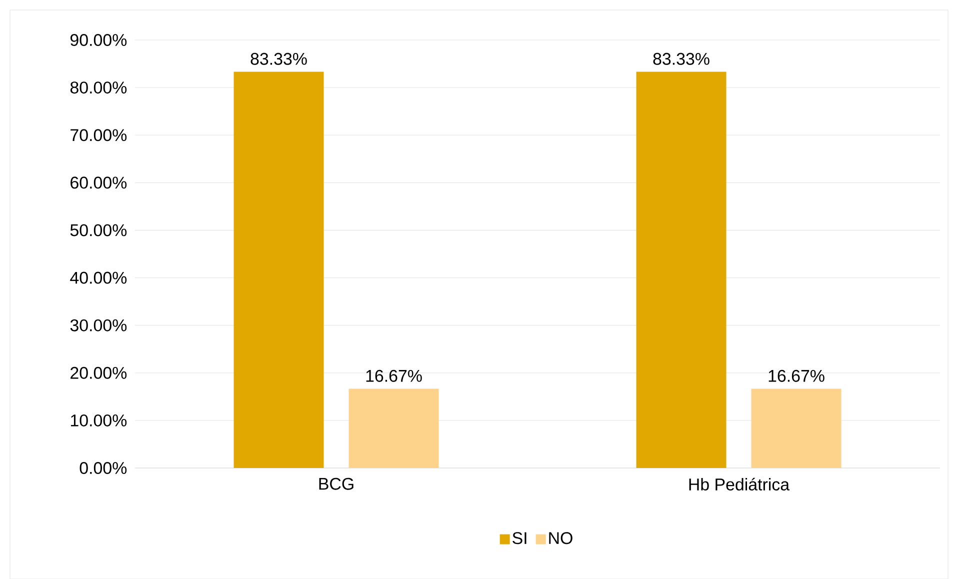 The height and width of the screenshot is (579, 958). What do you see at coordinates (98, 182) in the screenshot?
I see `y-tick-label: 60.00%` at bounding box center [98, 182].